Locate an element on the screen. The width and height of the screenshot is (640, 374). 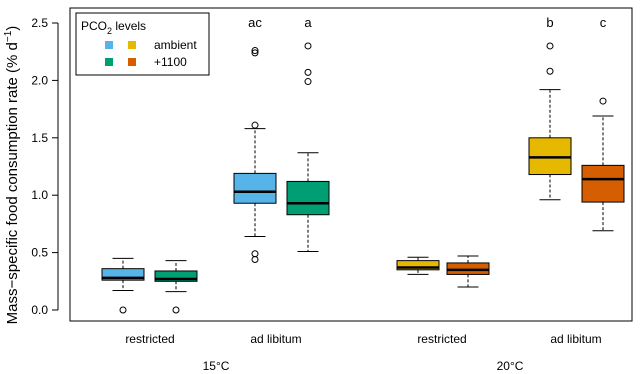
box-3-iqr is located at coordinates (255, 188).